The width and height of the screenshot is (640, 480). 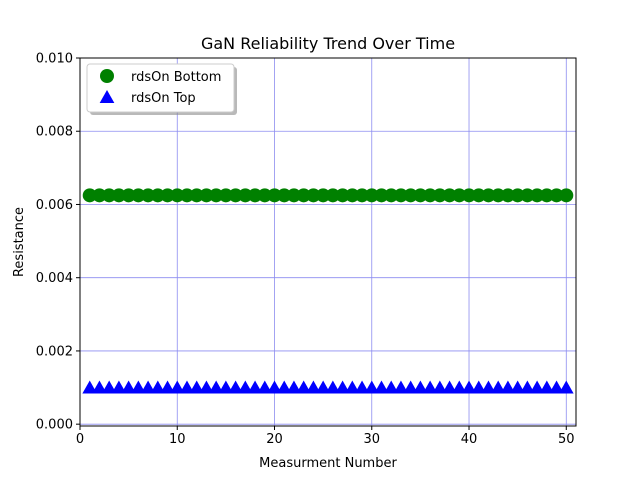 What do you see at coordinates (54, 59) in the screenshot?
I see `y-tick-label: 0.010` at bounding box center [54, 59].